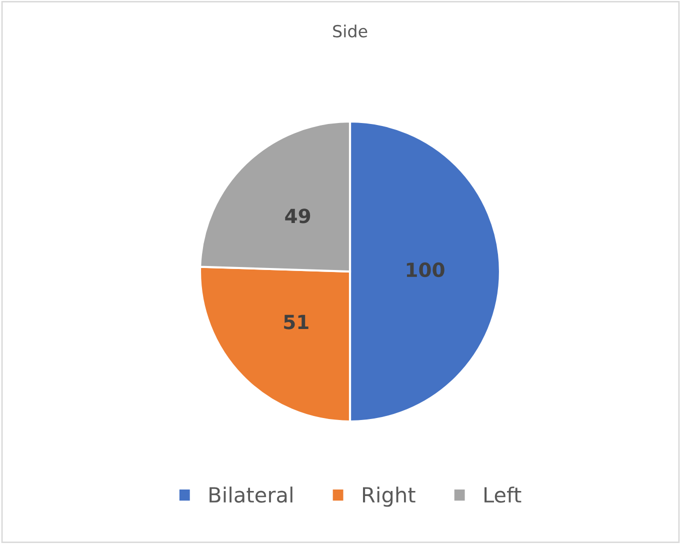 Image resolution: width=681 pixels, height=544 pixels. What do you see at coordinates (425, 270) in the screenshot?
I see `data-label: 100` at bounding box center [425, 270].